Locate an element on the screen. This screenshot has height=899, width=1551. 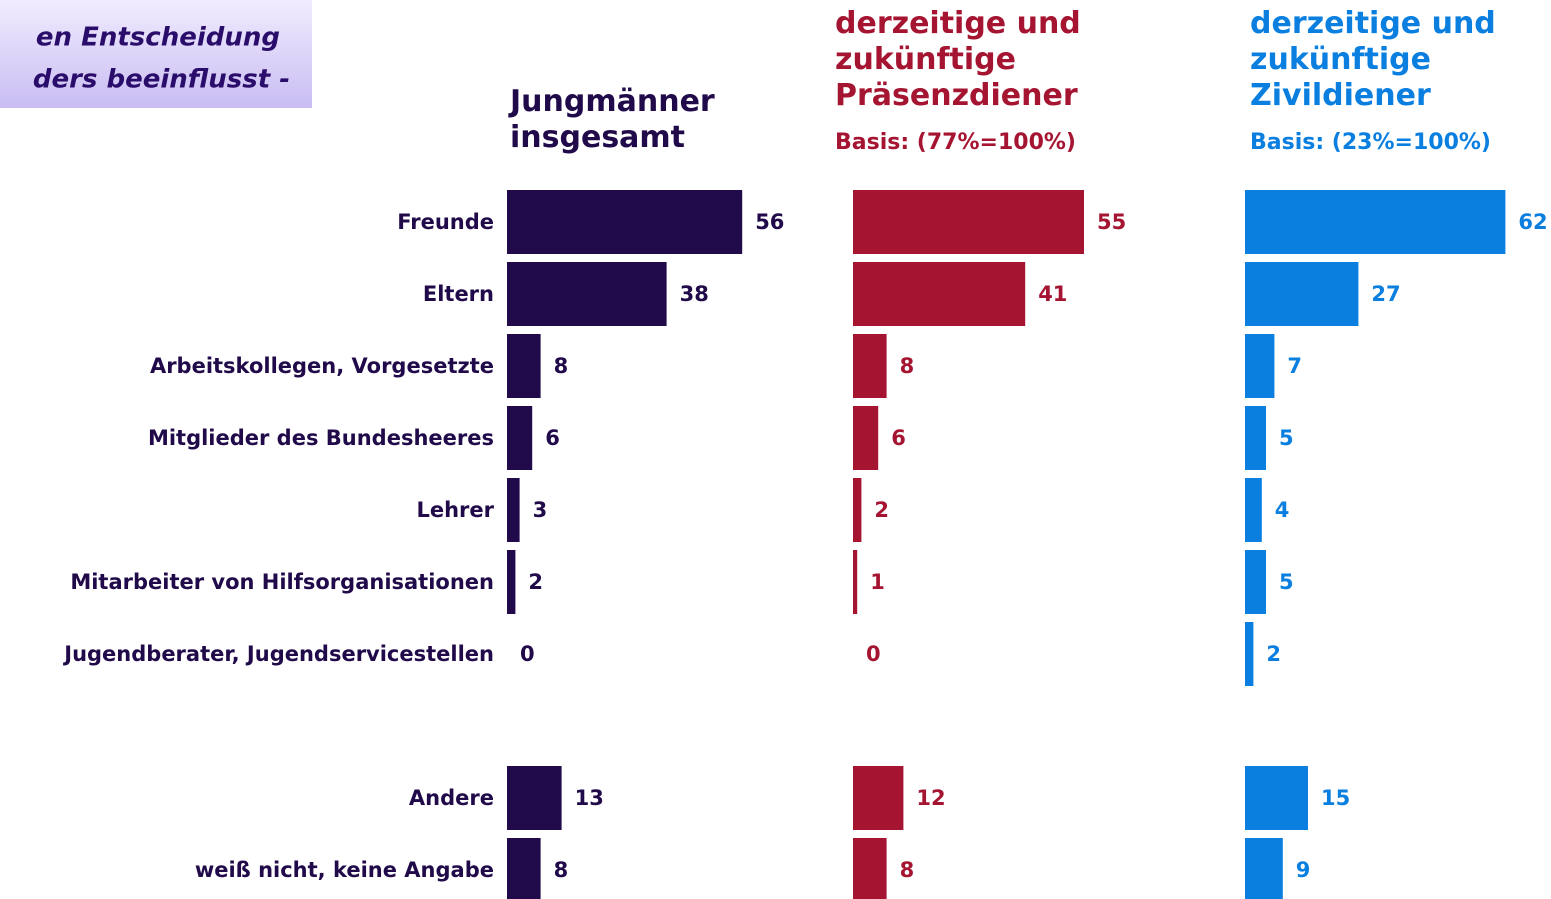
category-label: Jugendberater, Jugendservicestellen is located at coordinates (278, 654).